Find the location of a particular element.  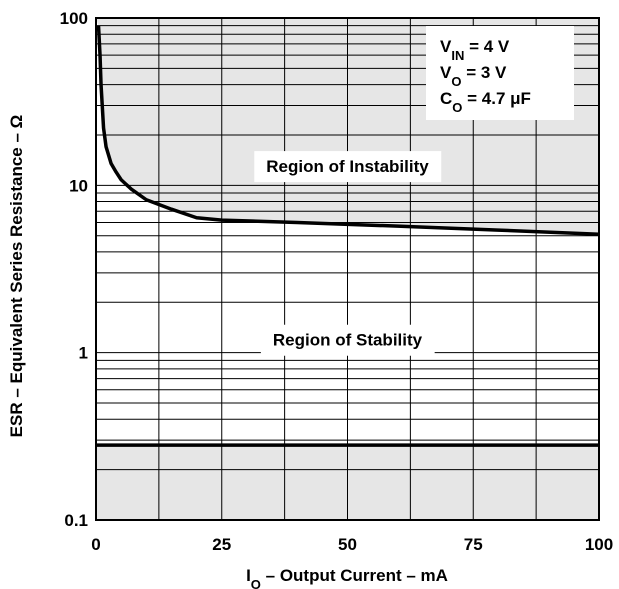

region-label-group: Region of Instability is located at coordinates (348, 167).